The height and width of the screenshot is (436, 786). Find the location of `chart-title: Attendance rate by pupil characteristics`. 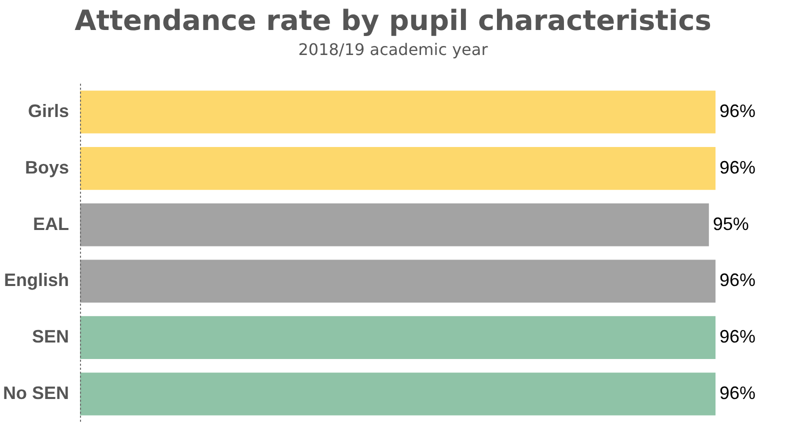

chart-title: Attendance rate by pupil characteristics is located at coordinates (393, 20).